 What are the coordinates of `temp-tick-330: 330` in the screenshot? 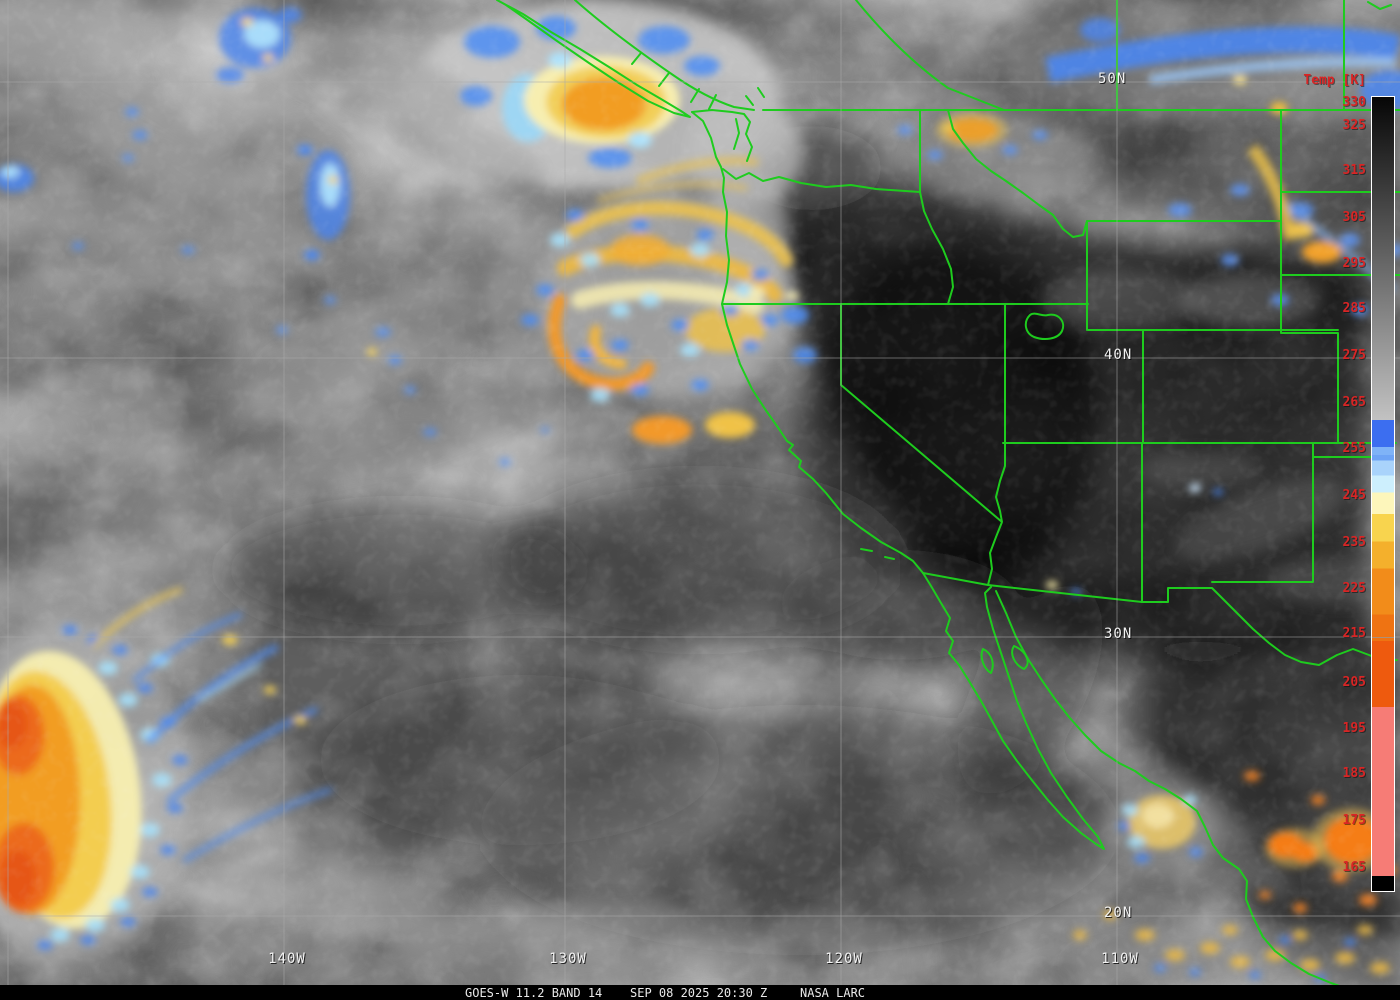 It's located at (1354, 102).